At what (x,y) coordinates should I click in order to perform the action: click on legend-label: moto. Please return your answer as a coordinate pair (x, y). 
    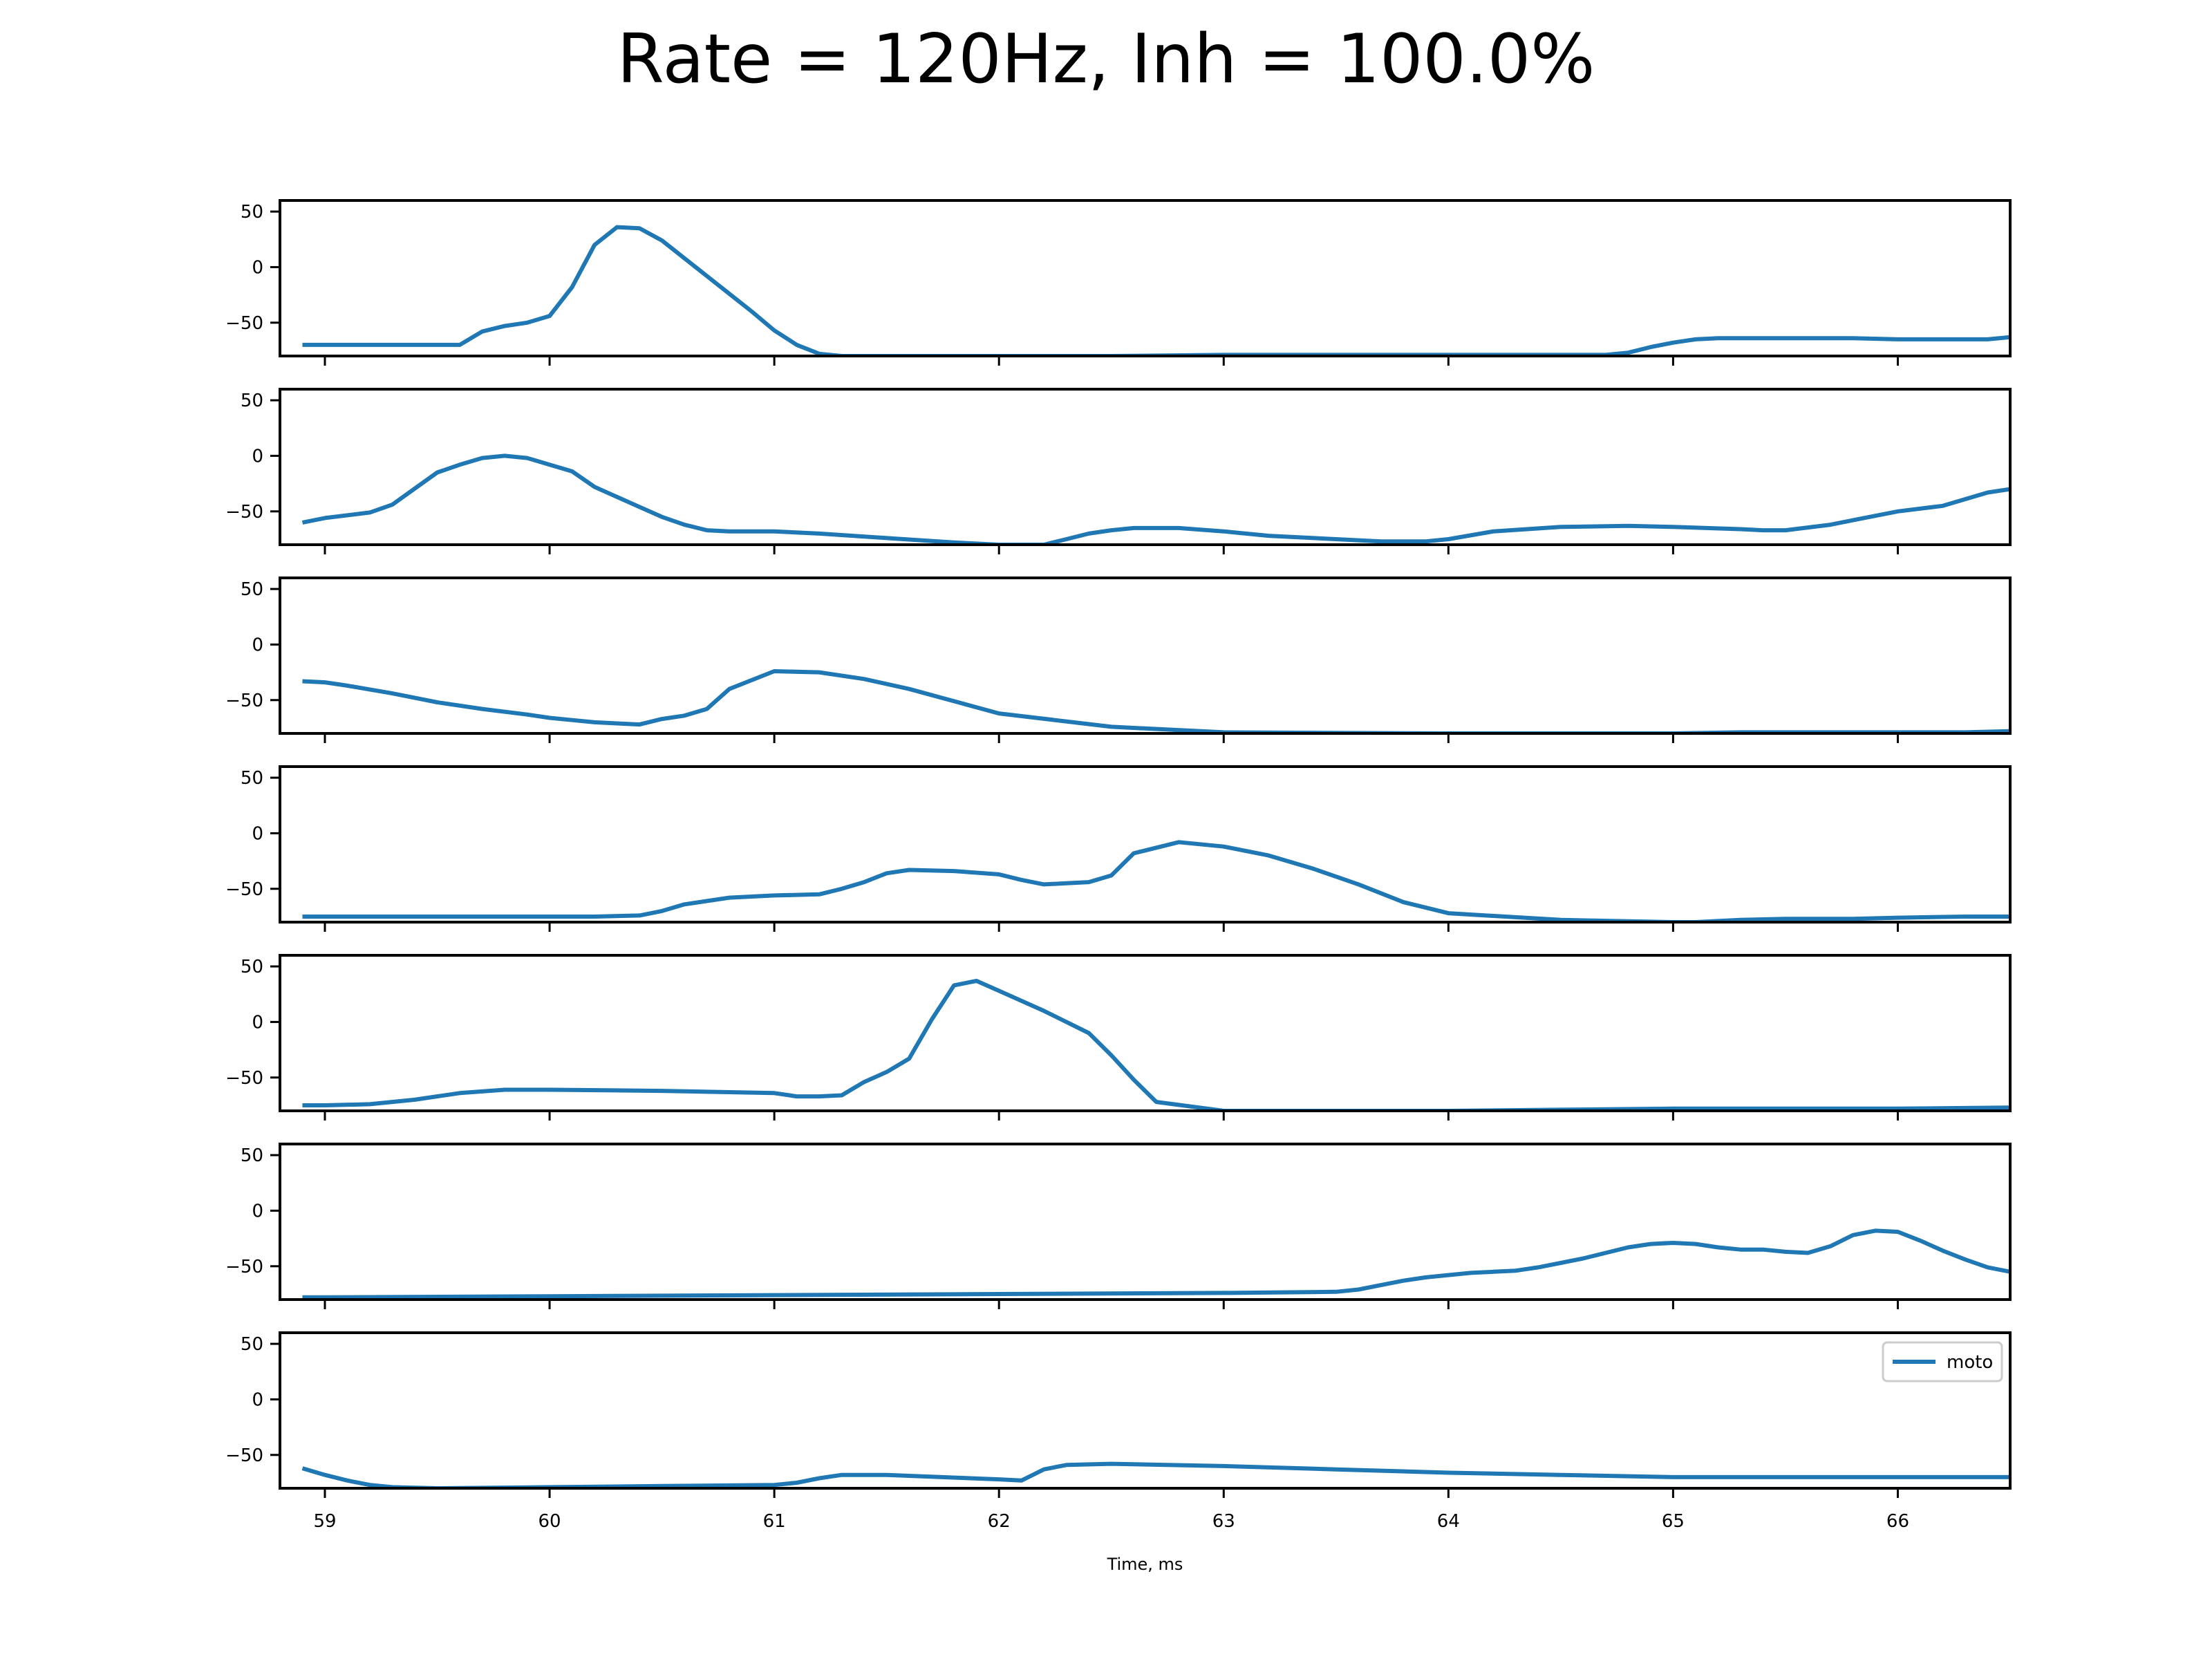
    Looking at the image, I should click on (1970, 1363).